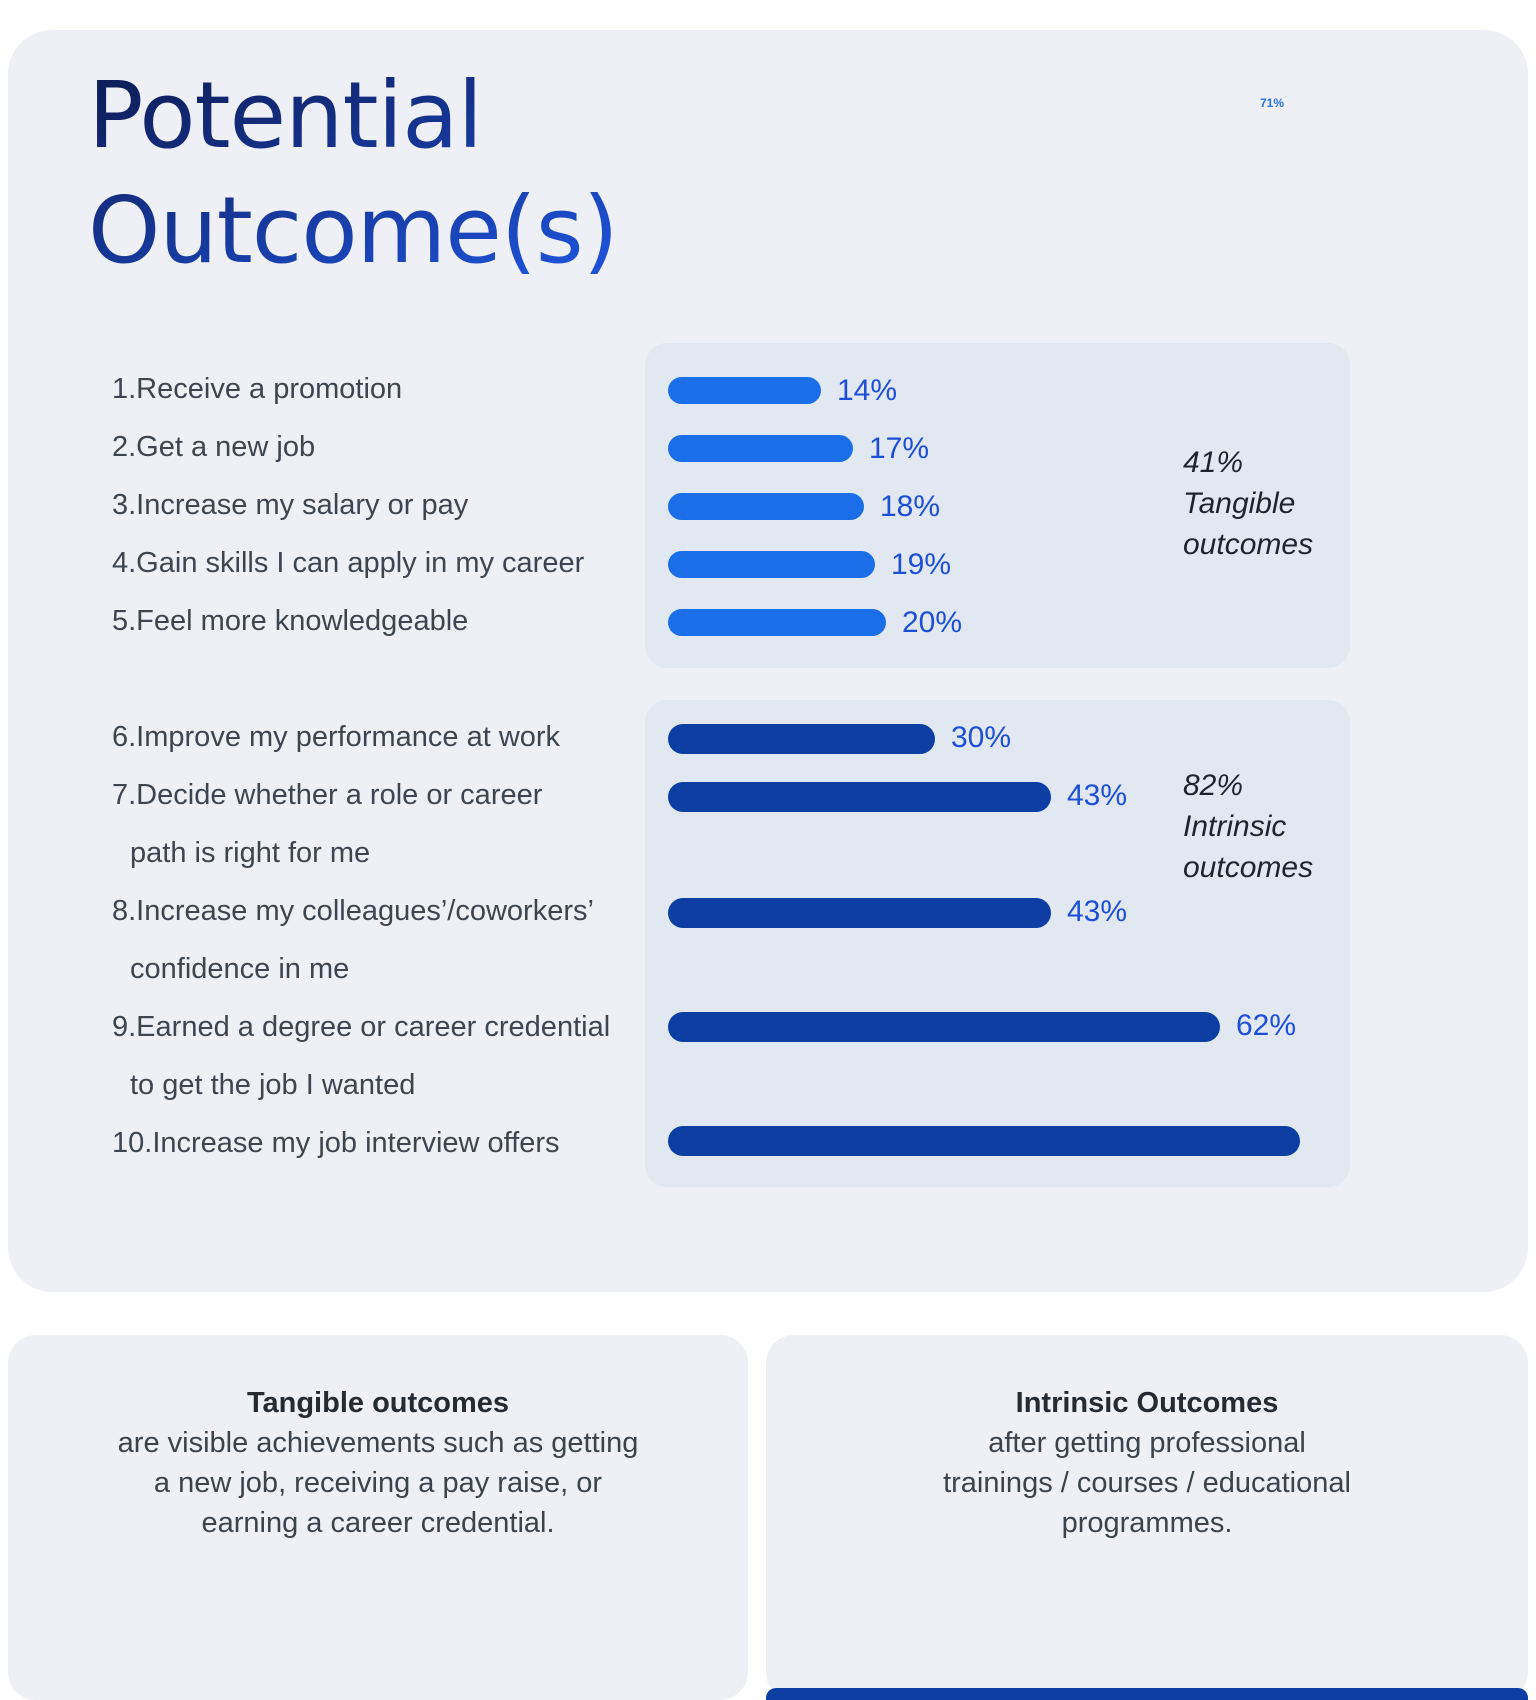 The height and width of the screenshot is (1700, 1536). What do you see at coordinates (1213, 462) in the screenshot?
I see `annotation-line: 41%` at bounding box center [1213, 462].